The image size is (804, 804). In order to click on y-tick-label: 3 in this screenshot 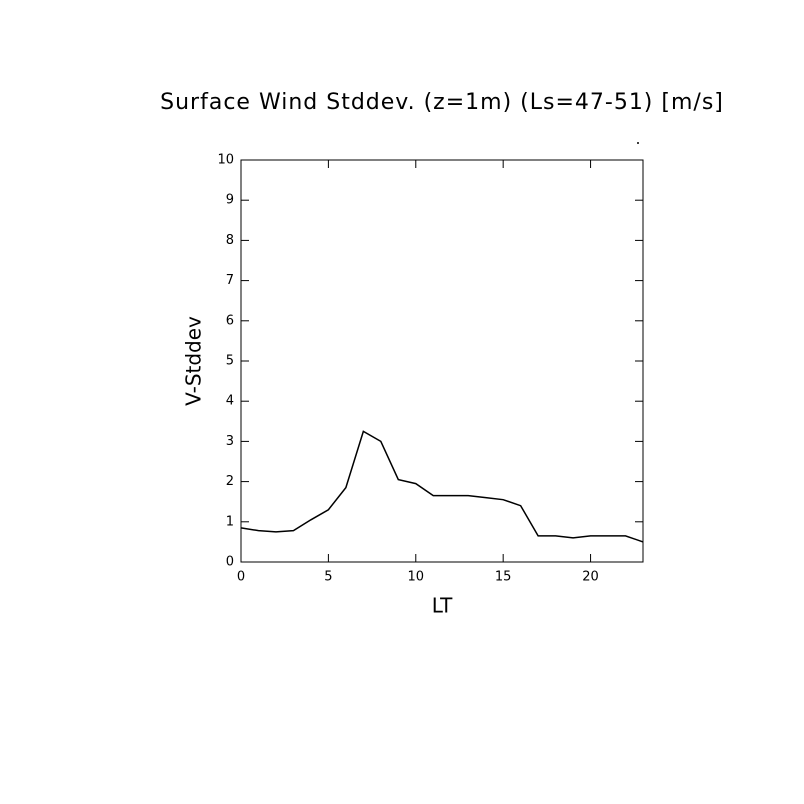, I will do `click(230, 441)`.